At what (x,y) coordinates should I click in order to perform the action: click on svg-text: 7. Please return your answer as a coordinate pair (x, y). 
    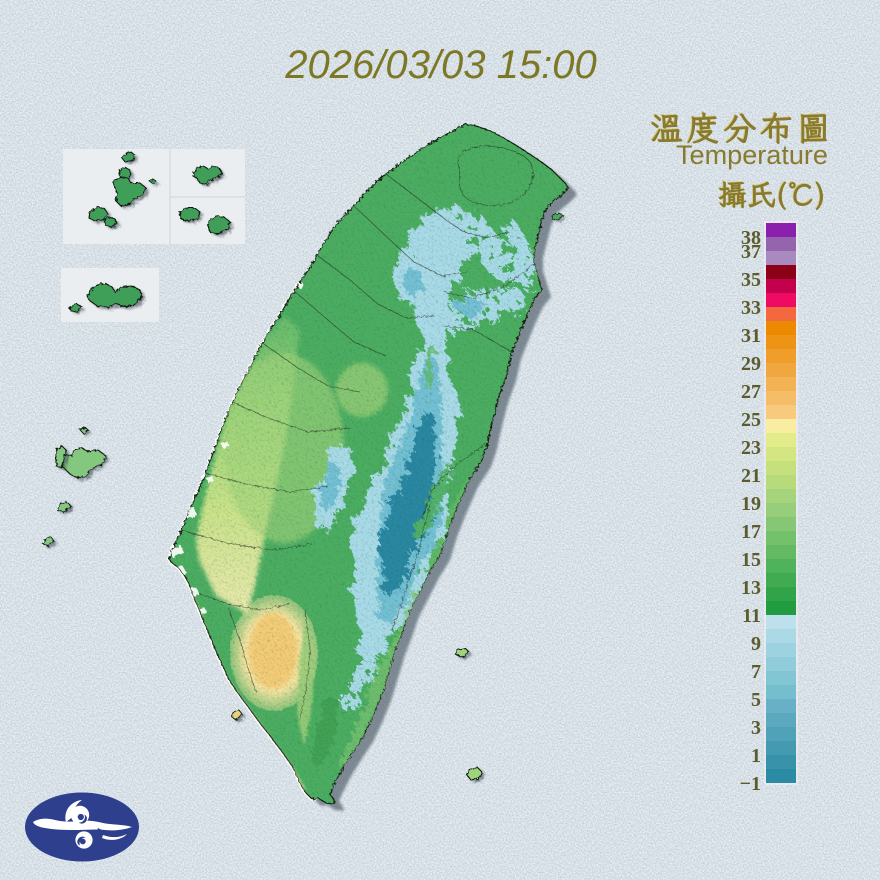
    Looking at the image, I should click on (756, 672).